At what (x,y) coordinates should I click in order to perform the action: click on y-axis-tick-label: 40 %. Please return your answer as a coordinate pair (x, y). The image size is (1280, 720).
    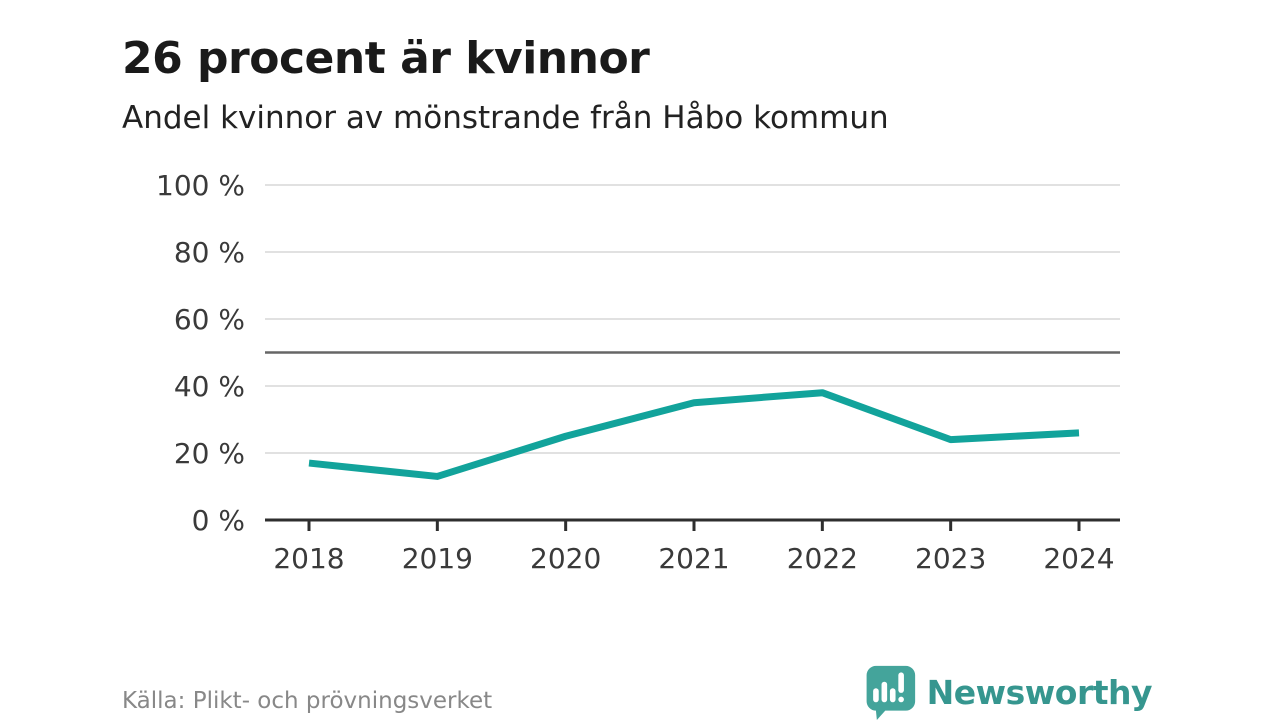
    Looking at the image, I should click on (209, 386).